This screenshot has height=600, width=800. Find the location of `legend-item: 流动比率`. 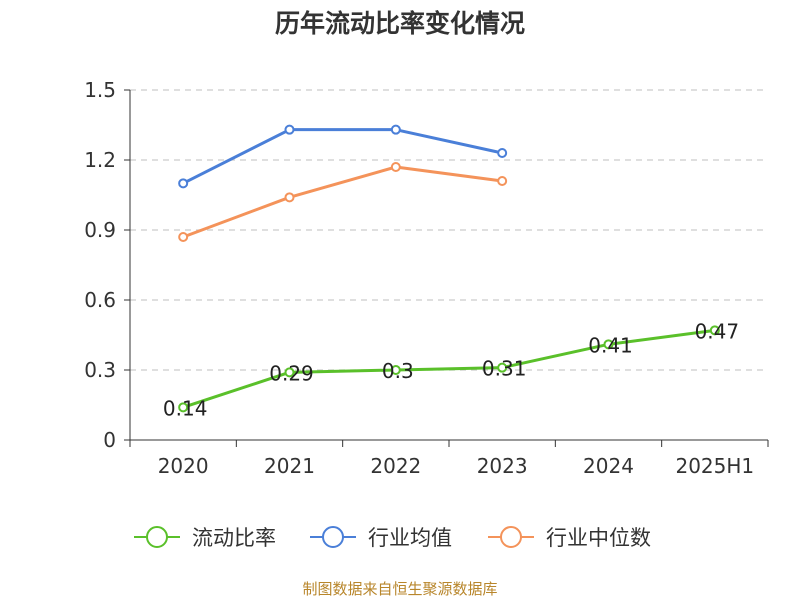

legend-item: 流动比率 is located at coordinates (205, 538).